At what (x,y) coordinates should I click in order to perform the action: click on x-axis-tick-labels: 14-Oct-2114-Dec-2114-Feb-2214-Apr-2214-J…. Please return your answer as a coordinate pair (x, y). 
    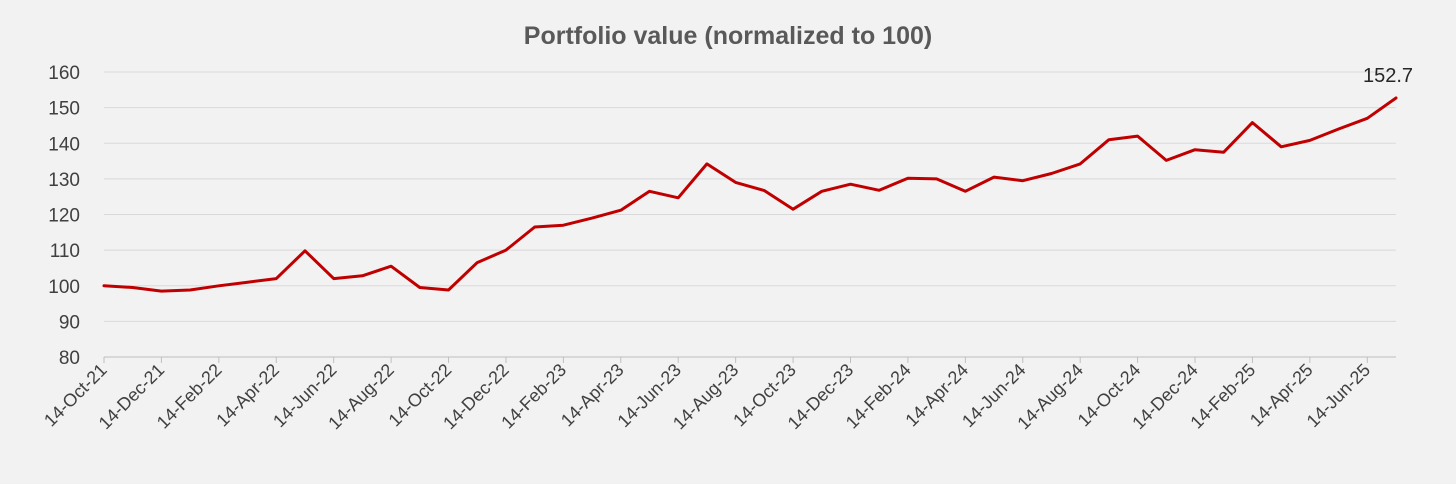
    Looking at the image, I should click on (707, 397).